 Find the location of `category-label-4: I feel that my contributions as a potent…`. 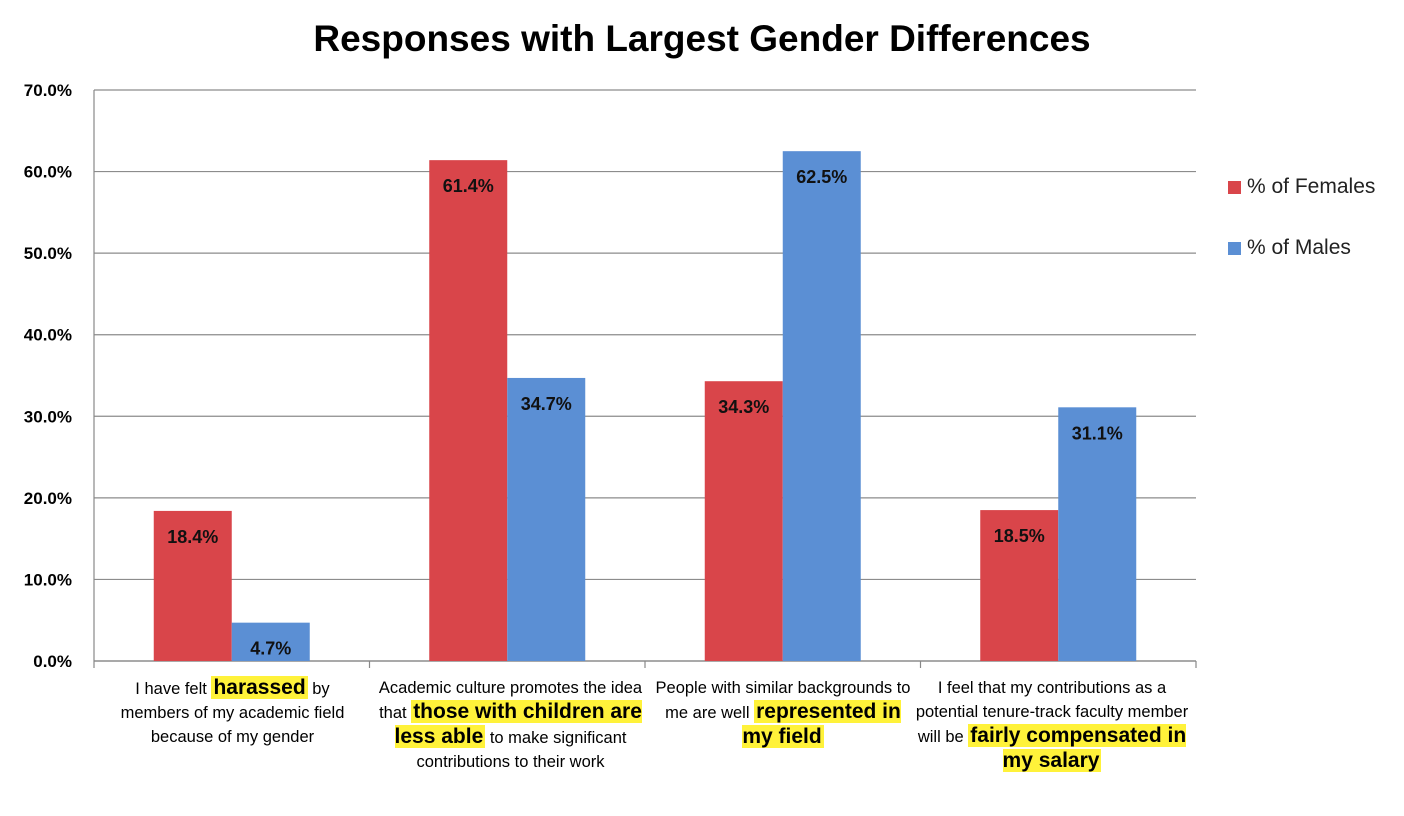

category-label-4: I feel that my contributions as a potent… is located at coordinates (1052, 725).